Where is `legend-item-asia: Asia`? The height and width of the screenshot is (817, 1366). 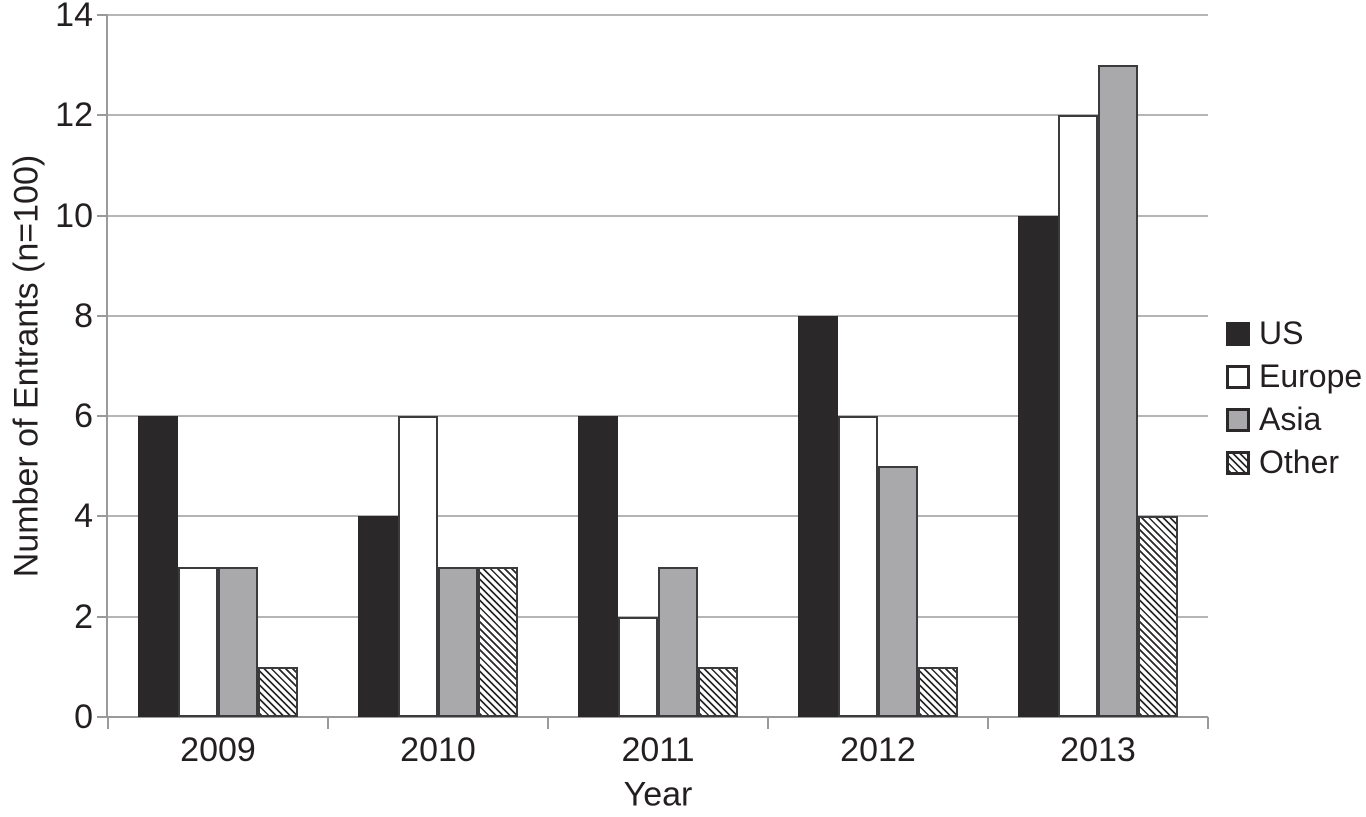
legend-item-asia: Asia is located at coordinates (1294, 419).